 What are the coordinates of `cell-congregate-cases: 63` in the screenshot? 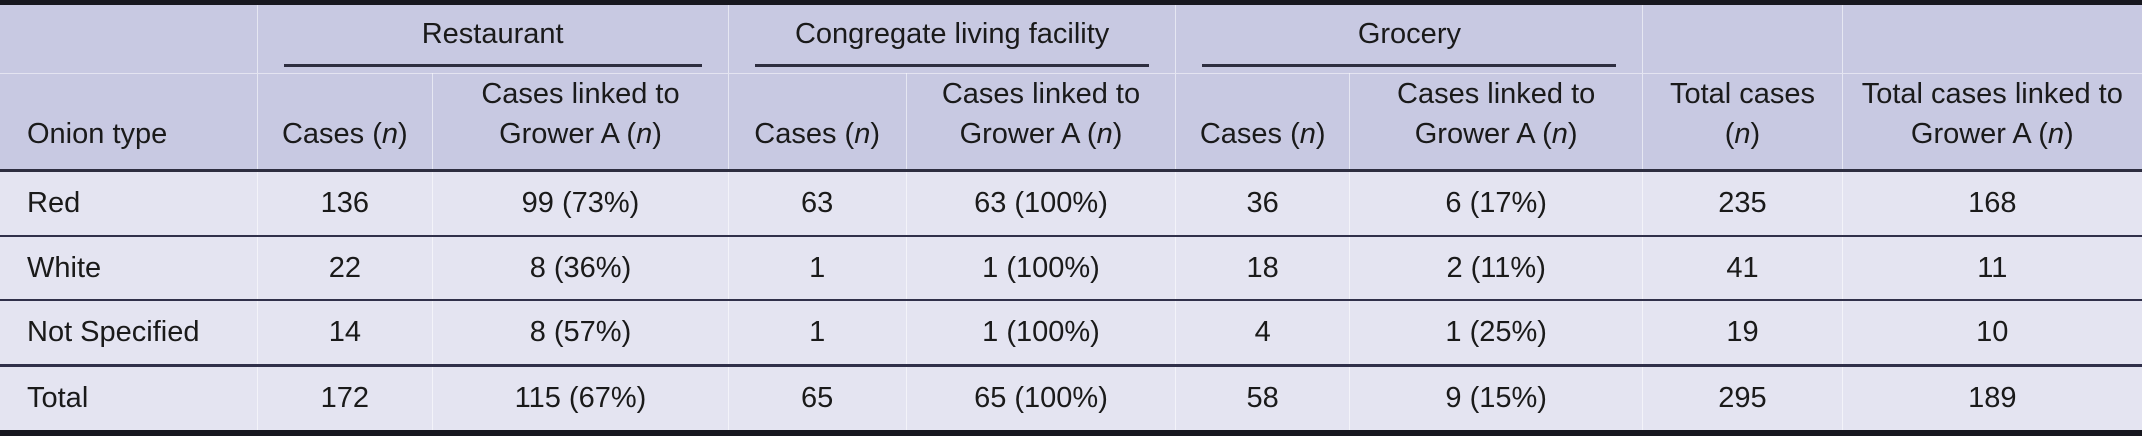 It's located at (817, 203).